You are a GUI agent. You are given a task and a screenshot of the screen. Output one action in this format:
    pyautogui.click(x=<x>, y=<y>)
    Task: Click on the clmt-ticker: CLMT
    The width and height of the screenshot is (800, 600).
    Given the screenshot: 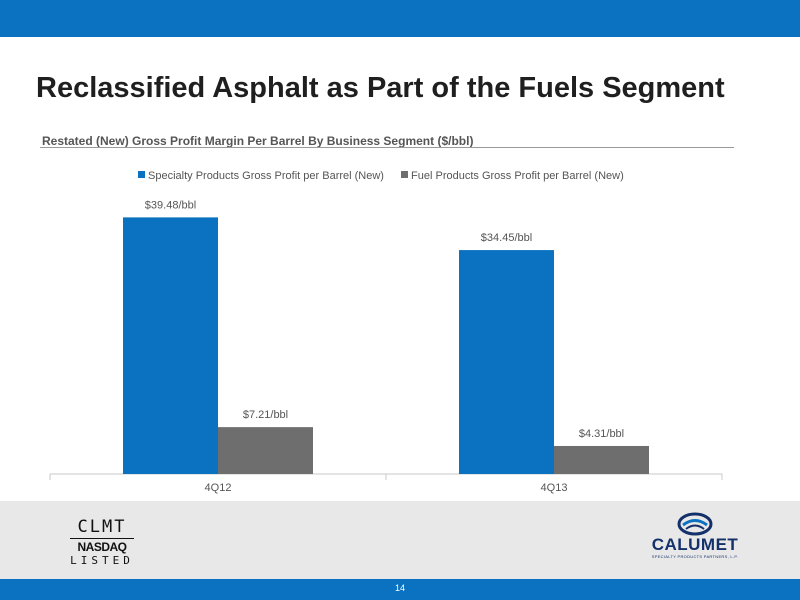 What is the action you would take?
    pyautogui.click(x=102, y=527)
    